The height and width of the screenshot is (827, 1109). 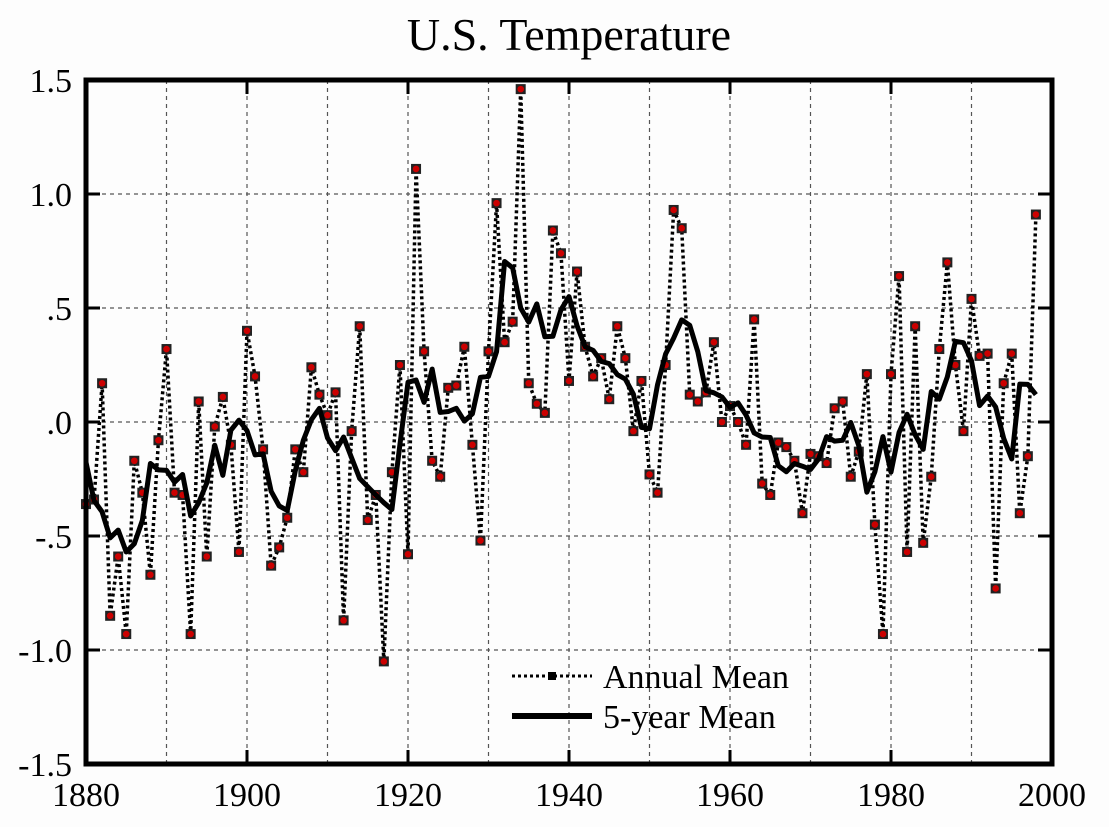 What do you see at coordinates (569, 795) in the screenshot?
I see `x-tick-label: 1940` at bounding box center [569, 795].